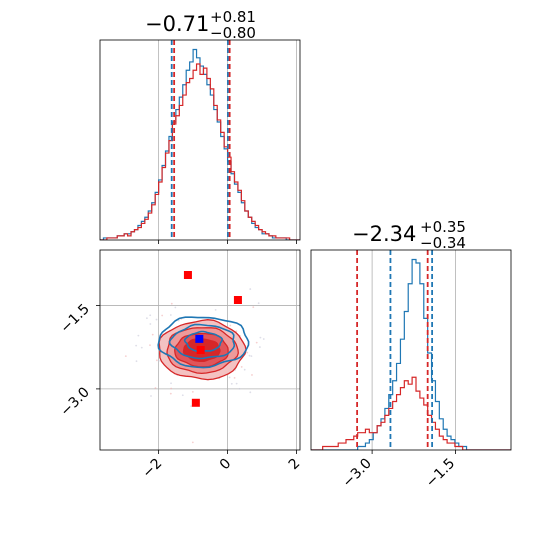 The height and width of the screenshot is (550, 550). Describe the element at coordinates (226, 465) in the screenshot. I see `contour-x-tick-label: 0` at that location.